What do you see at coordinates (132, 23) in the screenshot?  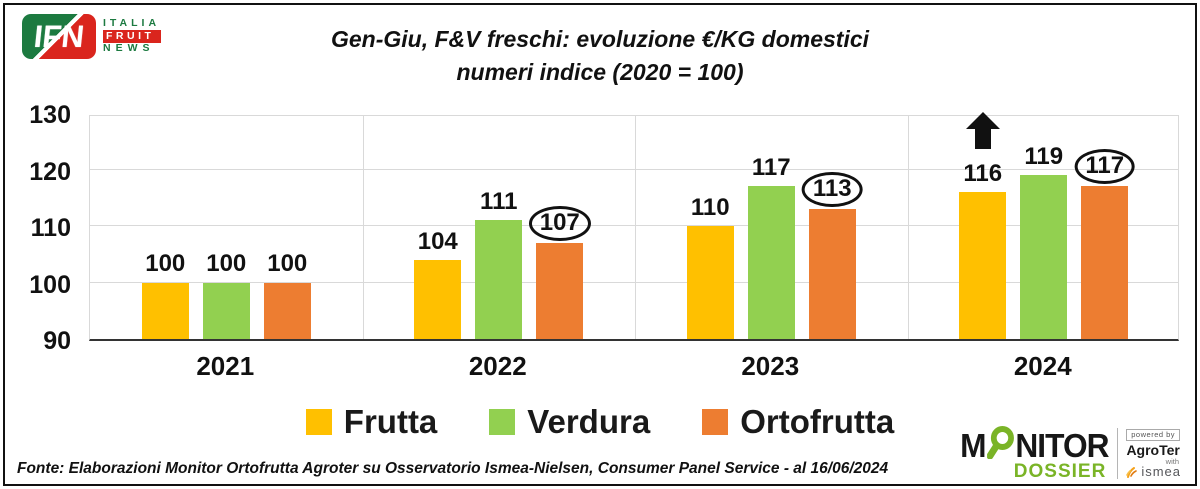 I see `ifn-italia-label: ITALIA` at bounding box center [132, 23].